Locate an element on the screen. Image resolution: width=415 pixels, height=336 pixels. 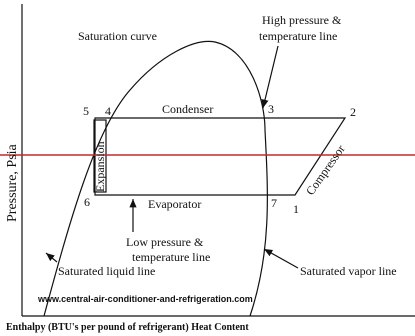
point-label: 6 is located at coordinates (87, 202).